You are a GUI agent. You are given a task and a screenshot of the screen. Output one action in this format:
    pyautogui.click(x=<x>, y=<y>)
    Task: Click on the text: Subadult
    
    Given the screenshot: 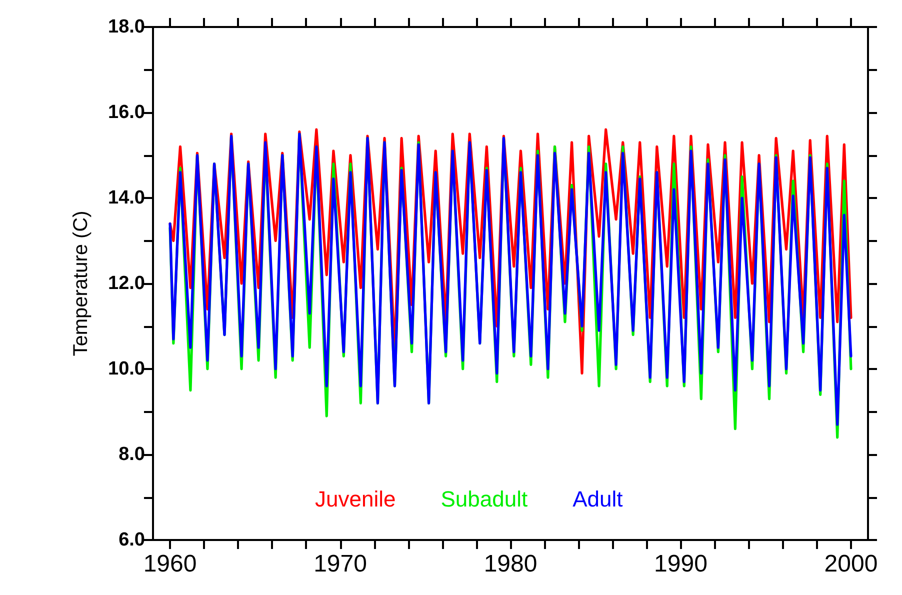 What is the action you would take?
    pyautogui.click(x=484, y=499)
    